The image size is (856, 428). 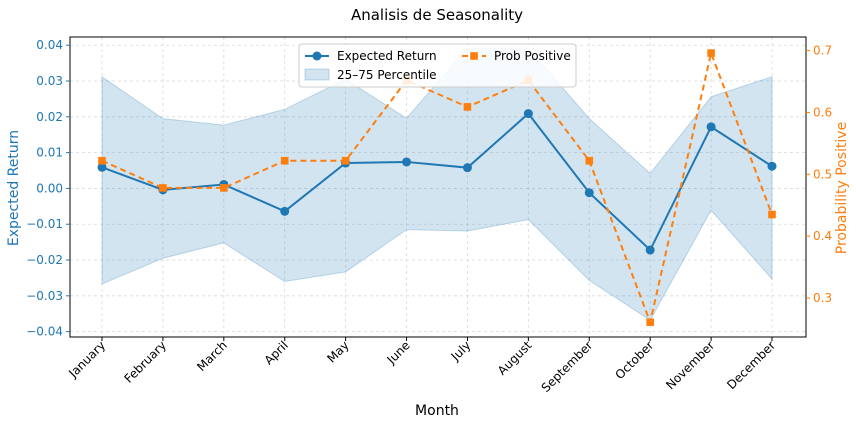 What do you see at coordinates (461, 351) in the screenshot?
I see `x-tick-label: July` at bounding box center [461, 351].